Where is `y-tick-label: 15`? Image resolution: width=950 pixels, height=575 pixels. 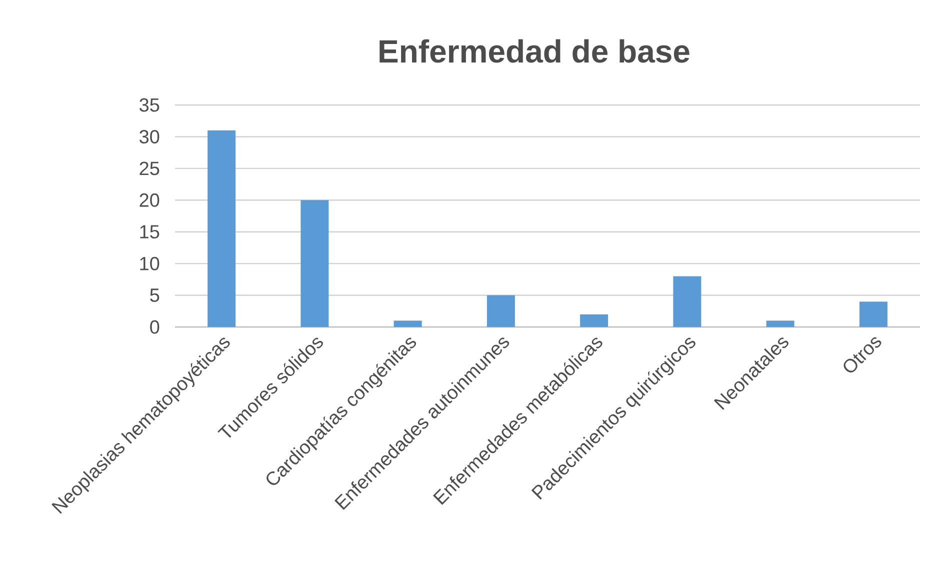 y-tick-label: 15 is located at coordinates (150, 231).